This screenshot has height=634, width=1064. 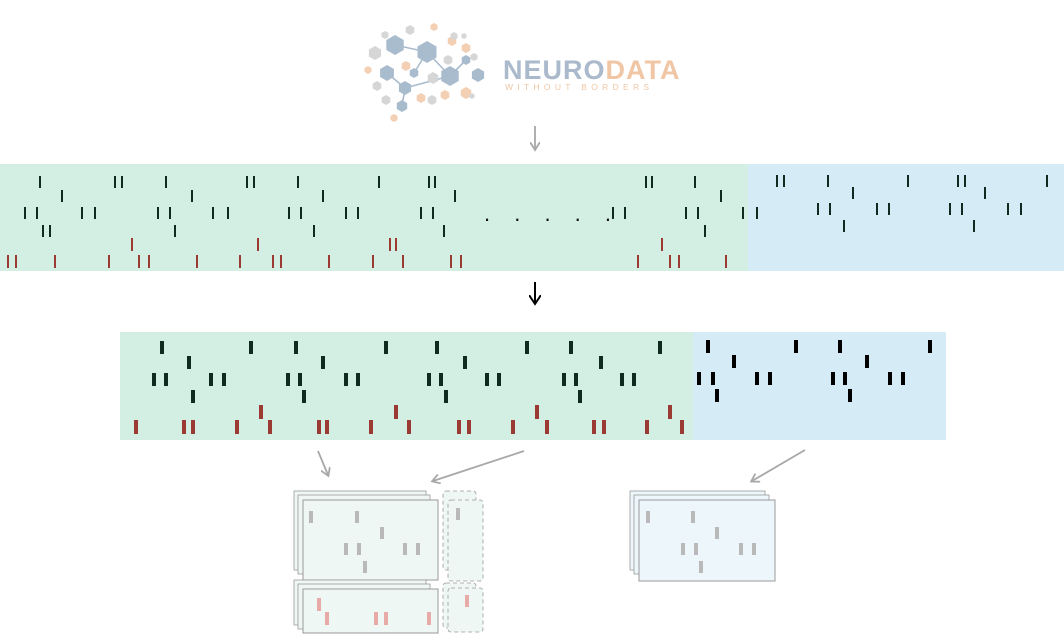 I want to click on zoomed-band, so click(x=533, y=386).